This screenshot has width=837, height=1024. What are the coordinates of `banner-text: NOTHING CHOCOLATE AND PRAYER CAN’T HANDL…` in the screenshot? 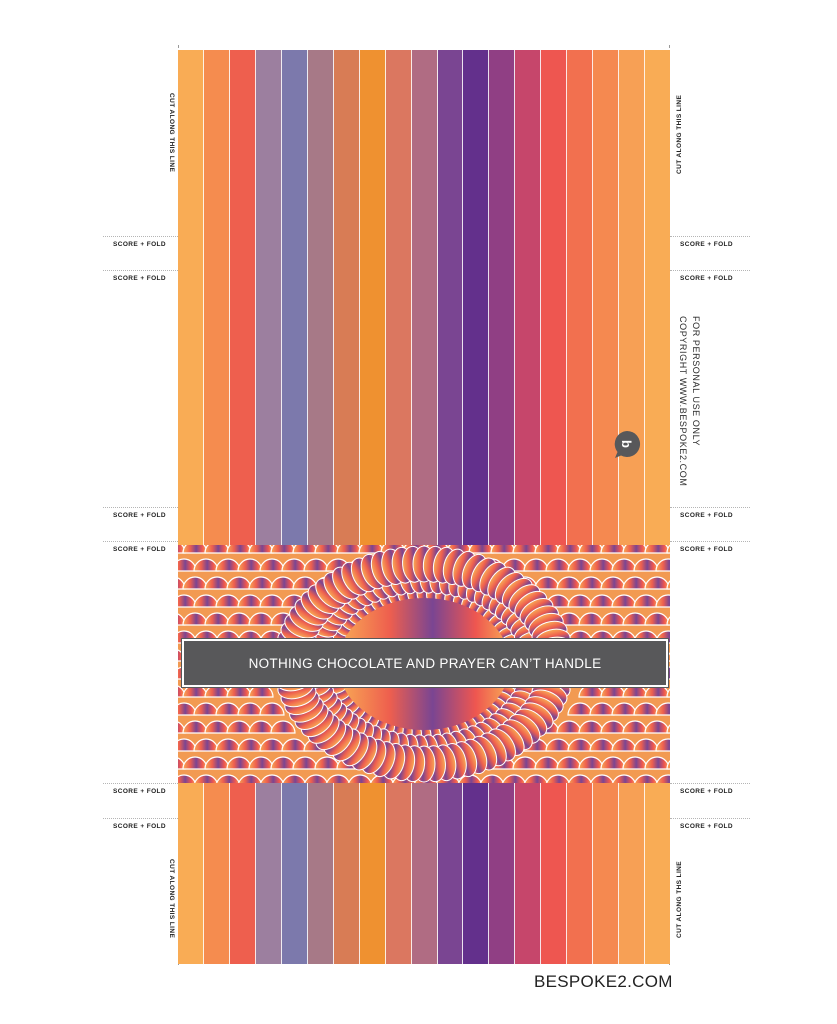 It's located at (425, 663).